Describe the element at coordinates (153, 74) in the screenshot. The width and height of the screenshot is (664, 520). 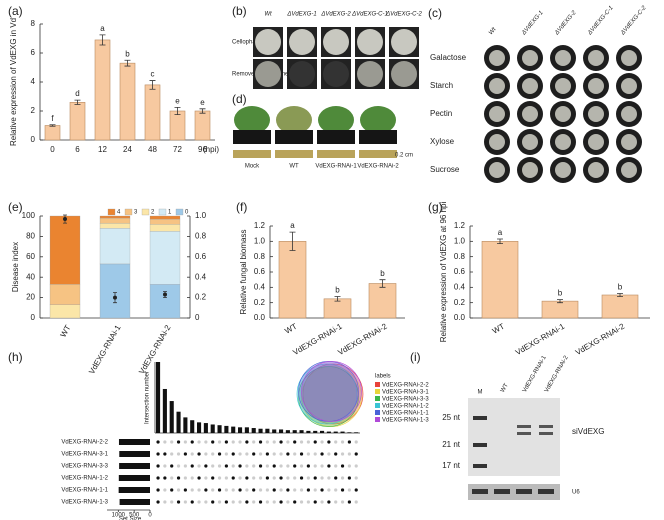
I see `significance-letter: c` at that location.